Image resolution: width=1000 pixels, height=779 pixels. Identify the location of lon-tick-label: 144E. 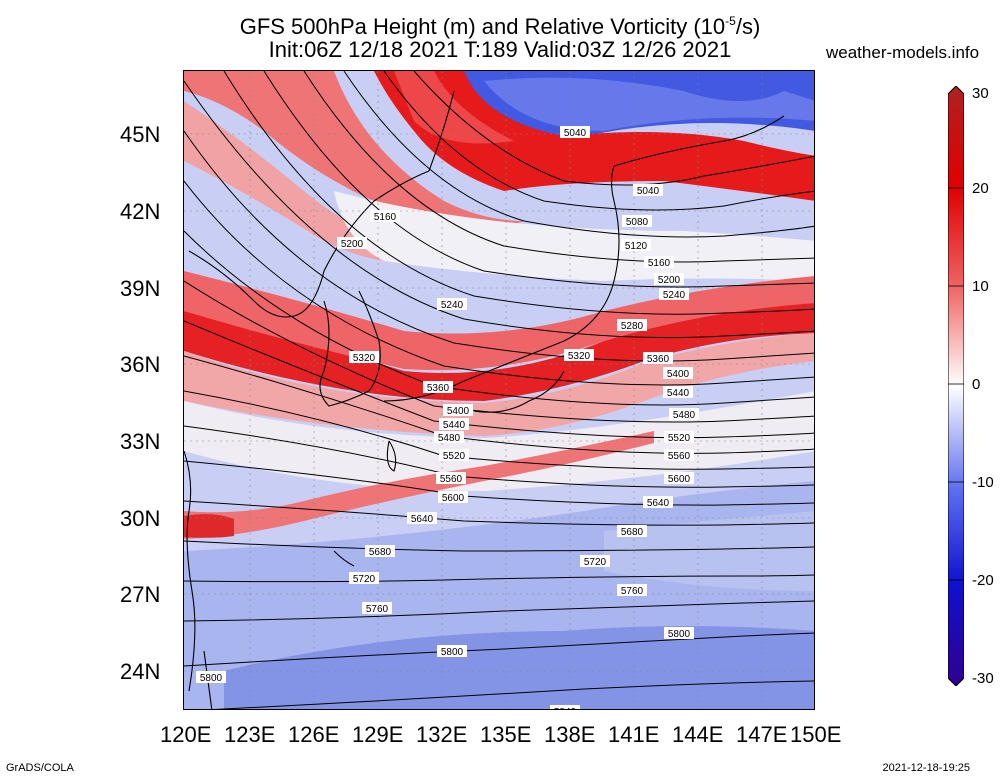
(698, 734).